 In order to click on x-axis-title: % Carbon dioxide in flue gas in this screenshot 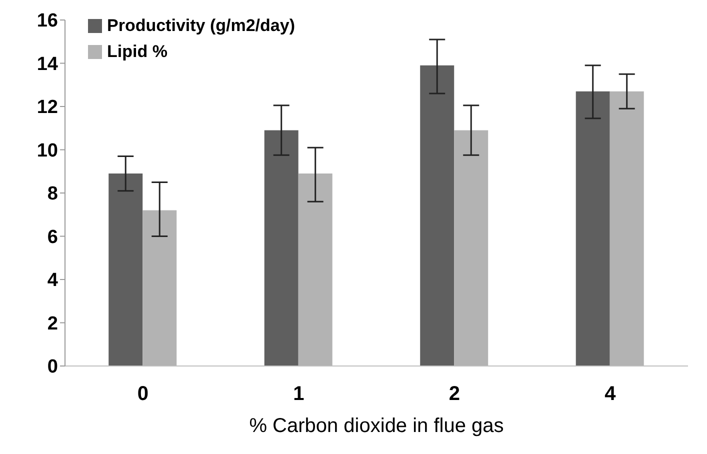, I will do `click(376, 426)`.